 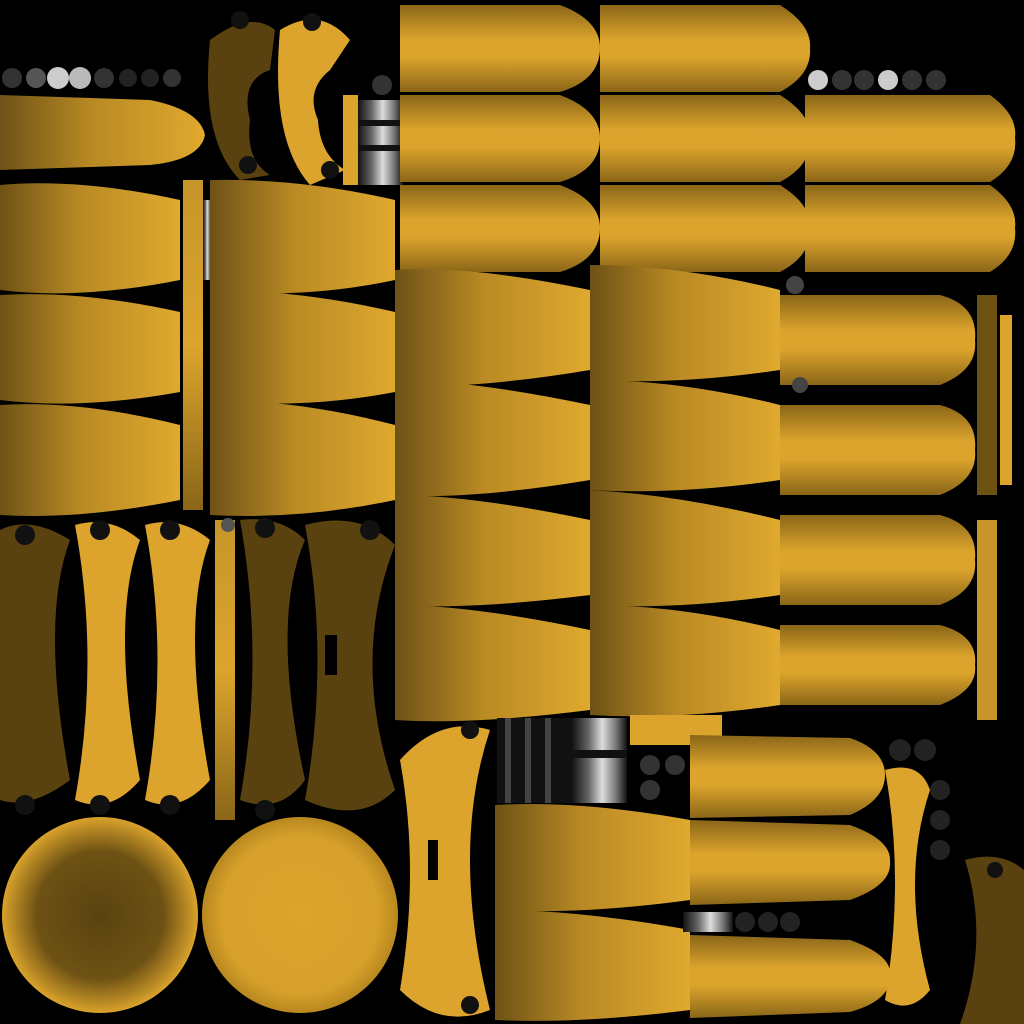 What do you see at coordinates (200, 915) in the screenshot?
I see `disc-cap-icon` at bounding box center [200, 915].